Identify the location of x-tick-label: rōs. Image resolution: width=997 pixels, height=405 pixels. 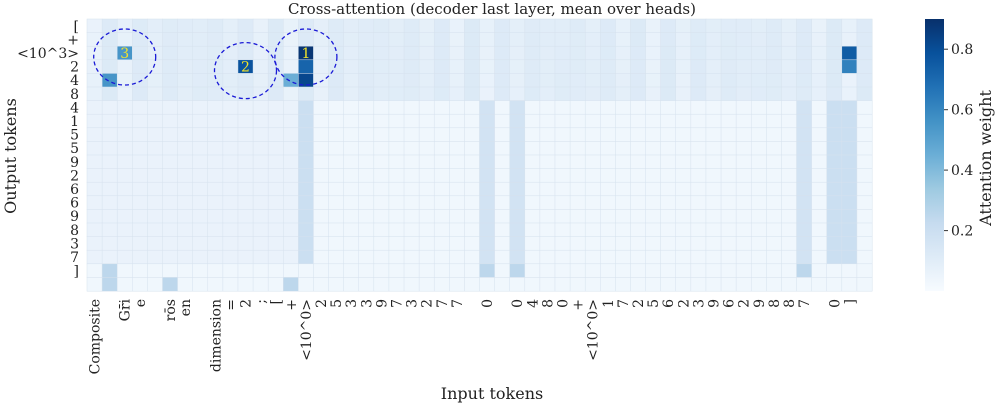
(171, 310).